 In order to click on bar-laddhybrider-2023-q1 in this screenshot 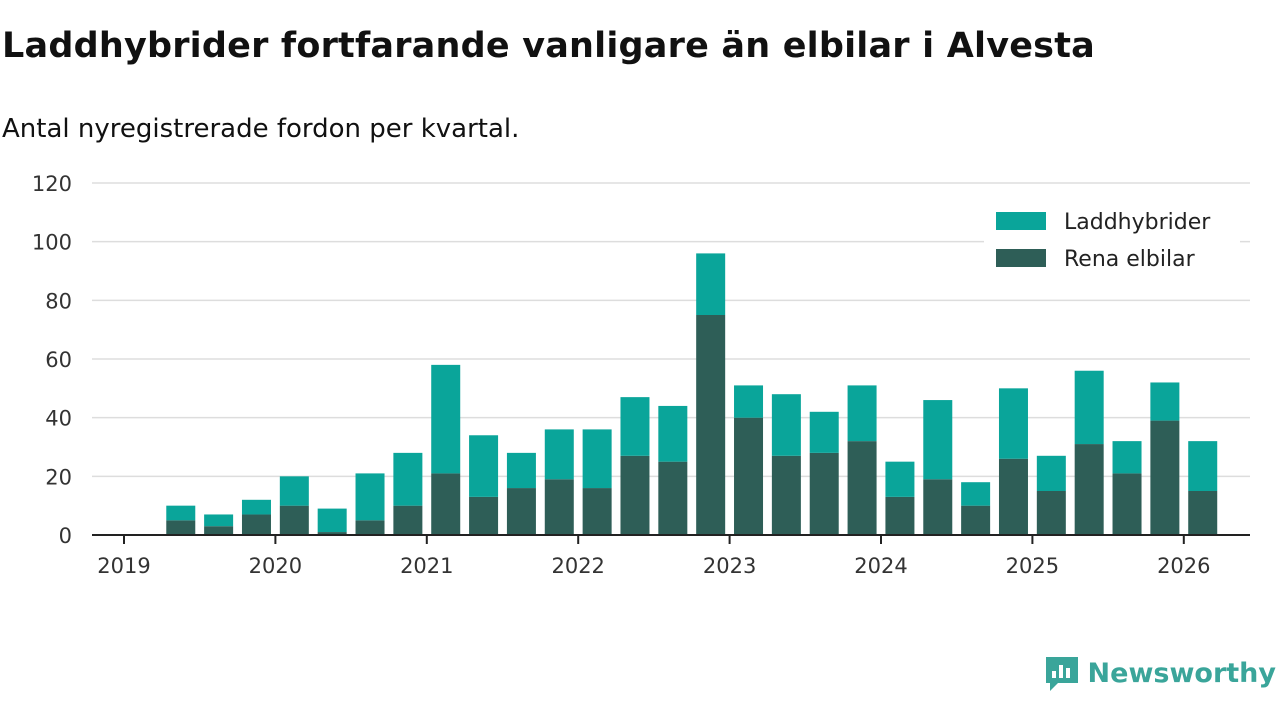, I will do `click(749, 401)`.